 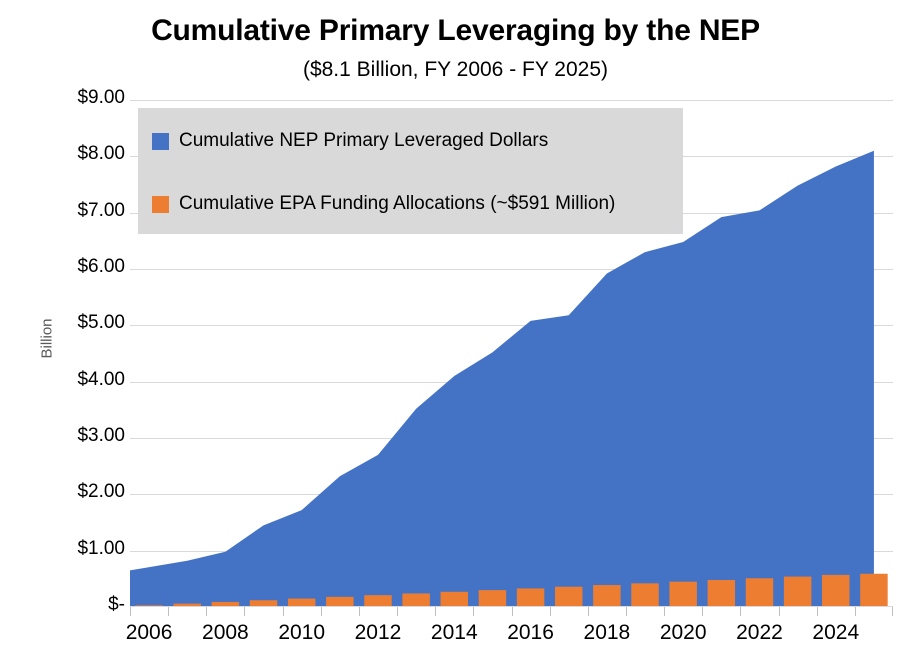 What do you see at coordinates (378, 632) in the screenshot?
I see `x-axis-tick-label: 2012` at bounding box center [378, 632].